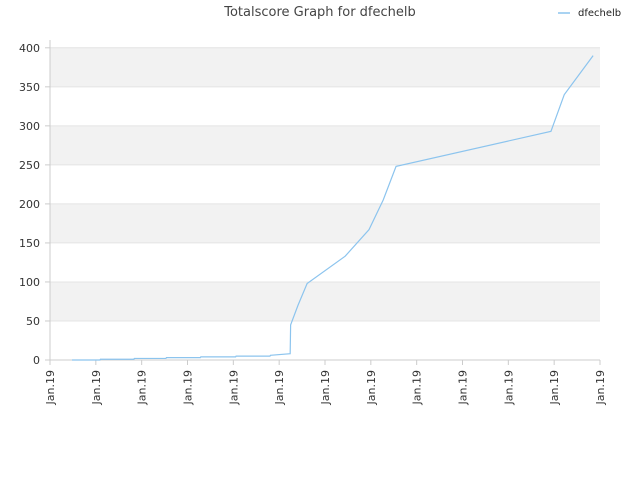 The width and height of the screenshot is (640, 480). Describe the element at coordinates (319, 12) in the screenshot. I see `chart-title: Totalscore Graph for dfechelb` at that location.